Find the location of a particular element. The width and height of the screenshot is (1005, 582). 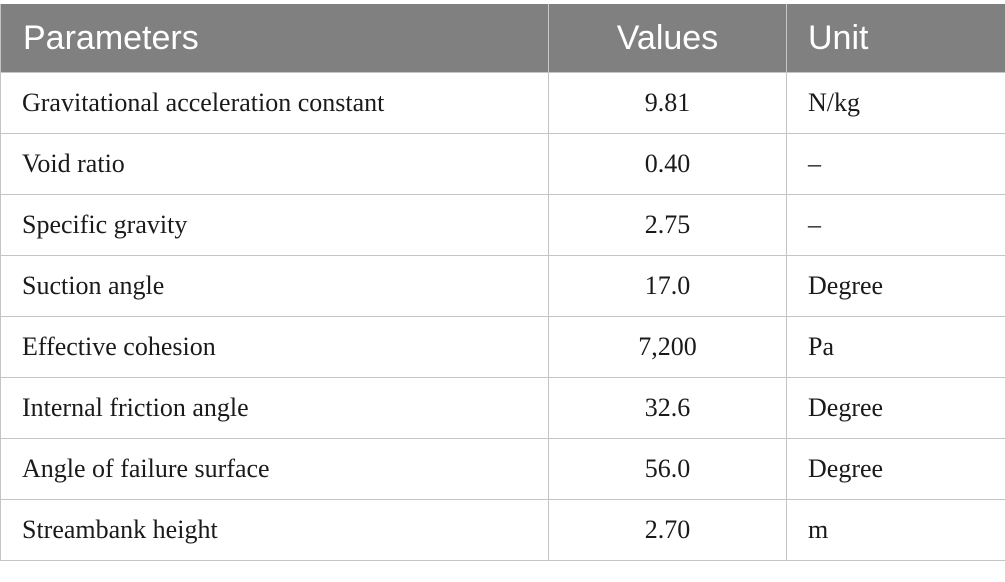

header-values: Values is located at coordinates (667, 38).